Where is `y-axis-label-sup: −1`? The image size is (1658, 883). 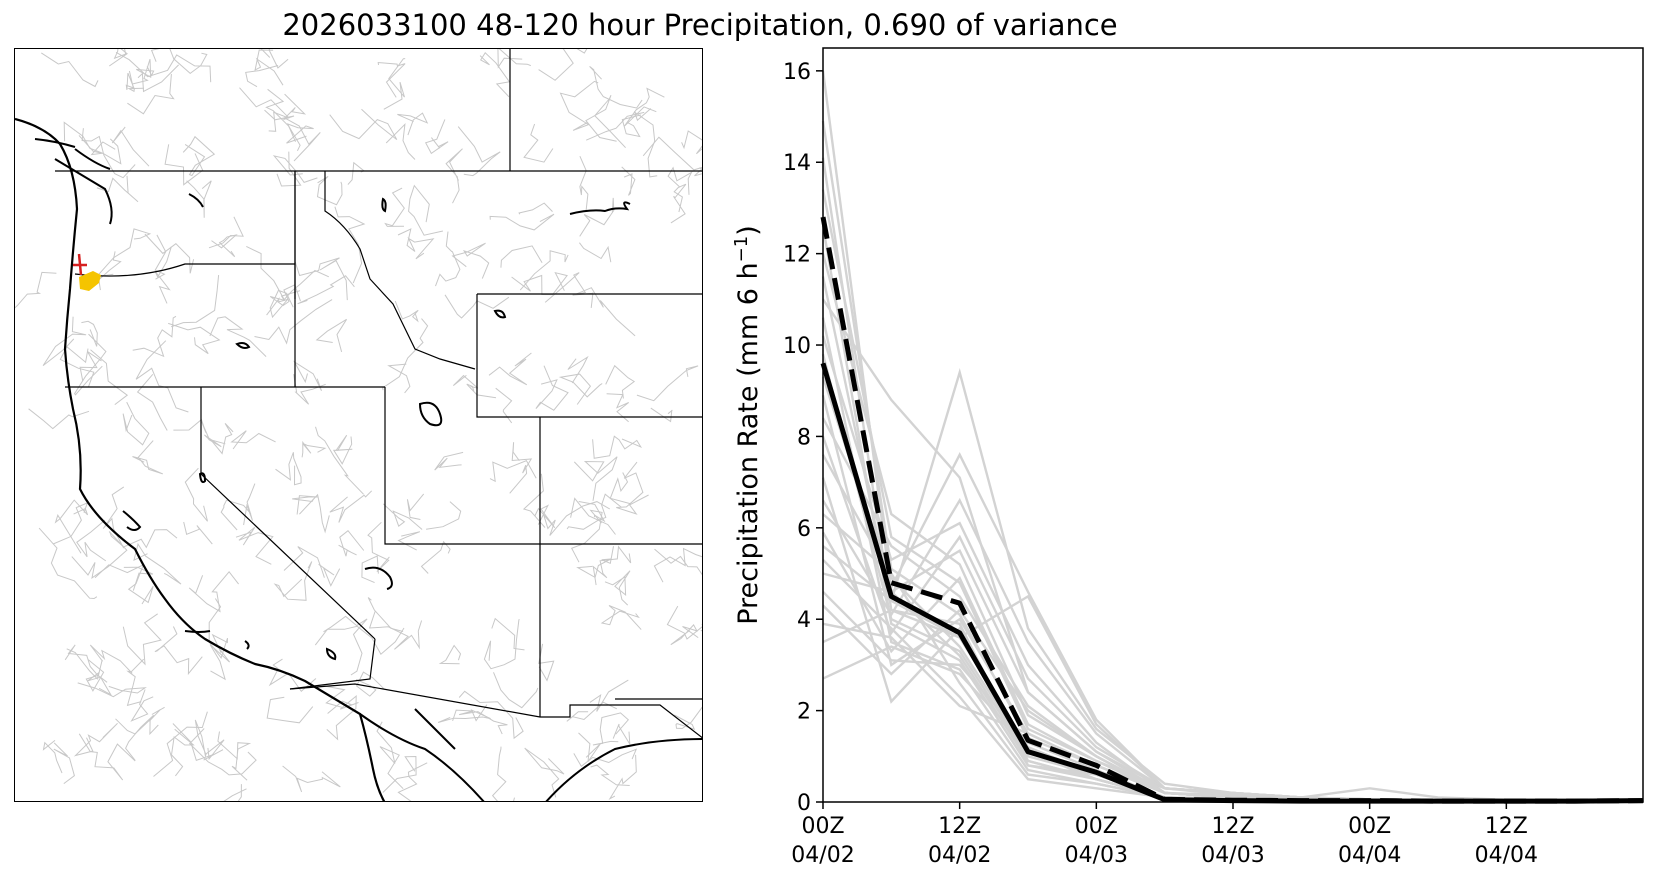 y-axis-label-sup: −1 is located at coordinates (741, 249).